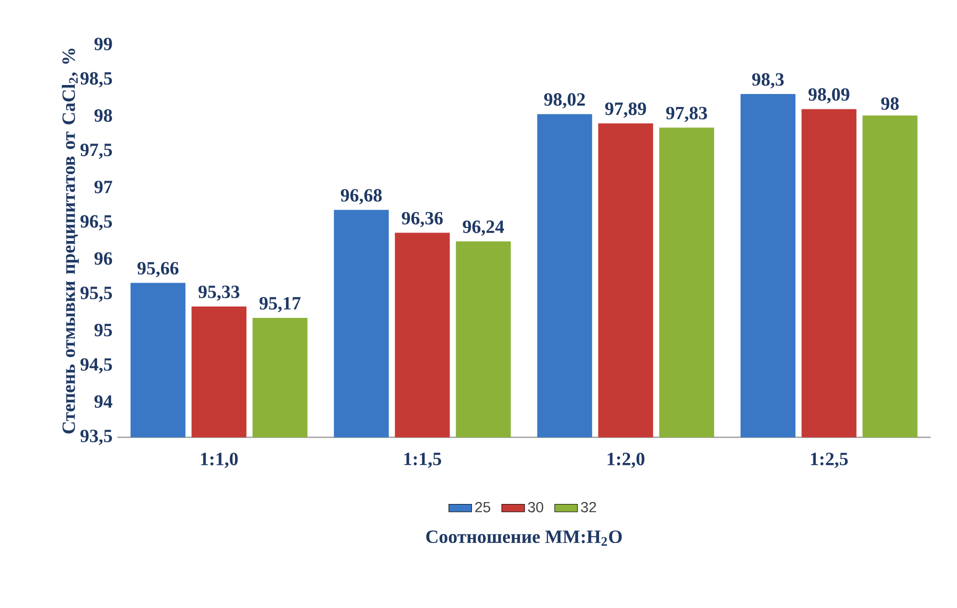  Describe the element at coordinates (70, 241) in the screenshot. I see `y-axis-title: Степень отмывки преципитатов от CaCl$_{2}$, %` at that location.